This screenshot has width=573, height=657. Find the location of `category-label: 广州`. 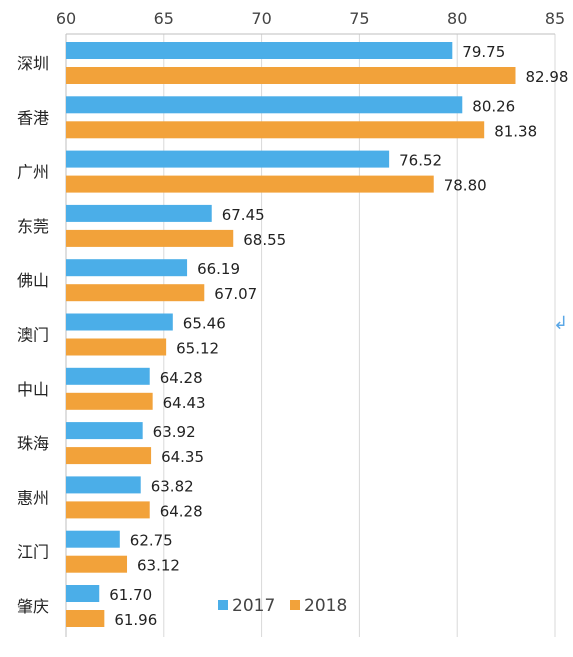

category-label: 广州 is located at coordinates (33, 172).